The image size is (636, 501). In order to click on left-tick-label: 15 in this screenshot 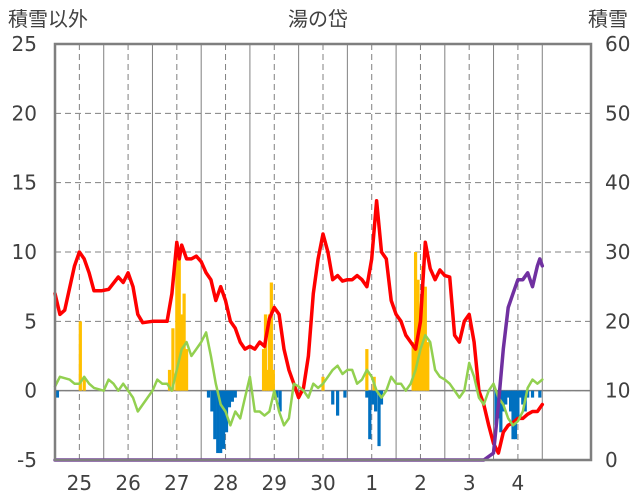, I will do `click(24, 183)`.